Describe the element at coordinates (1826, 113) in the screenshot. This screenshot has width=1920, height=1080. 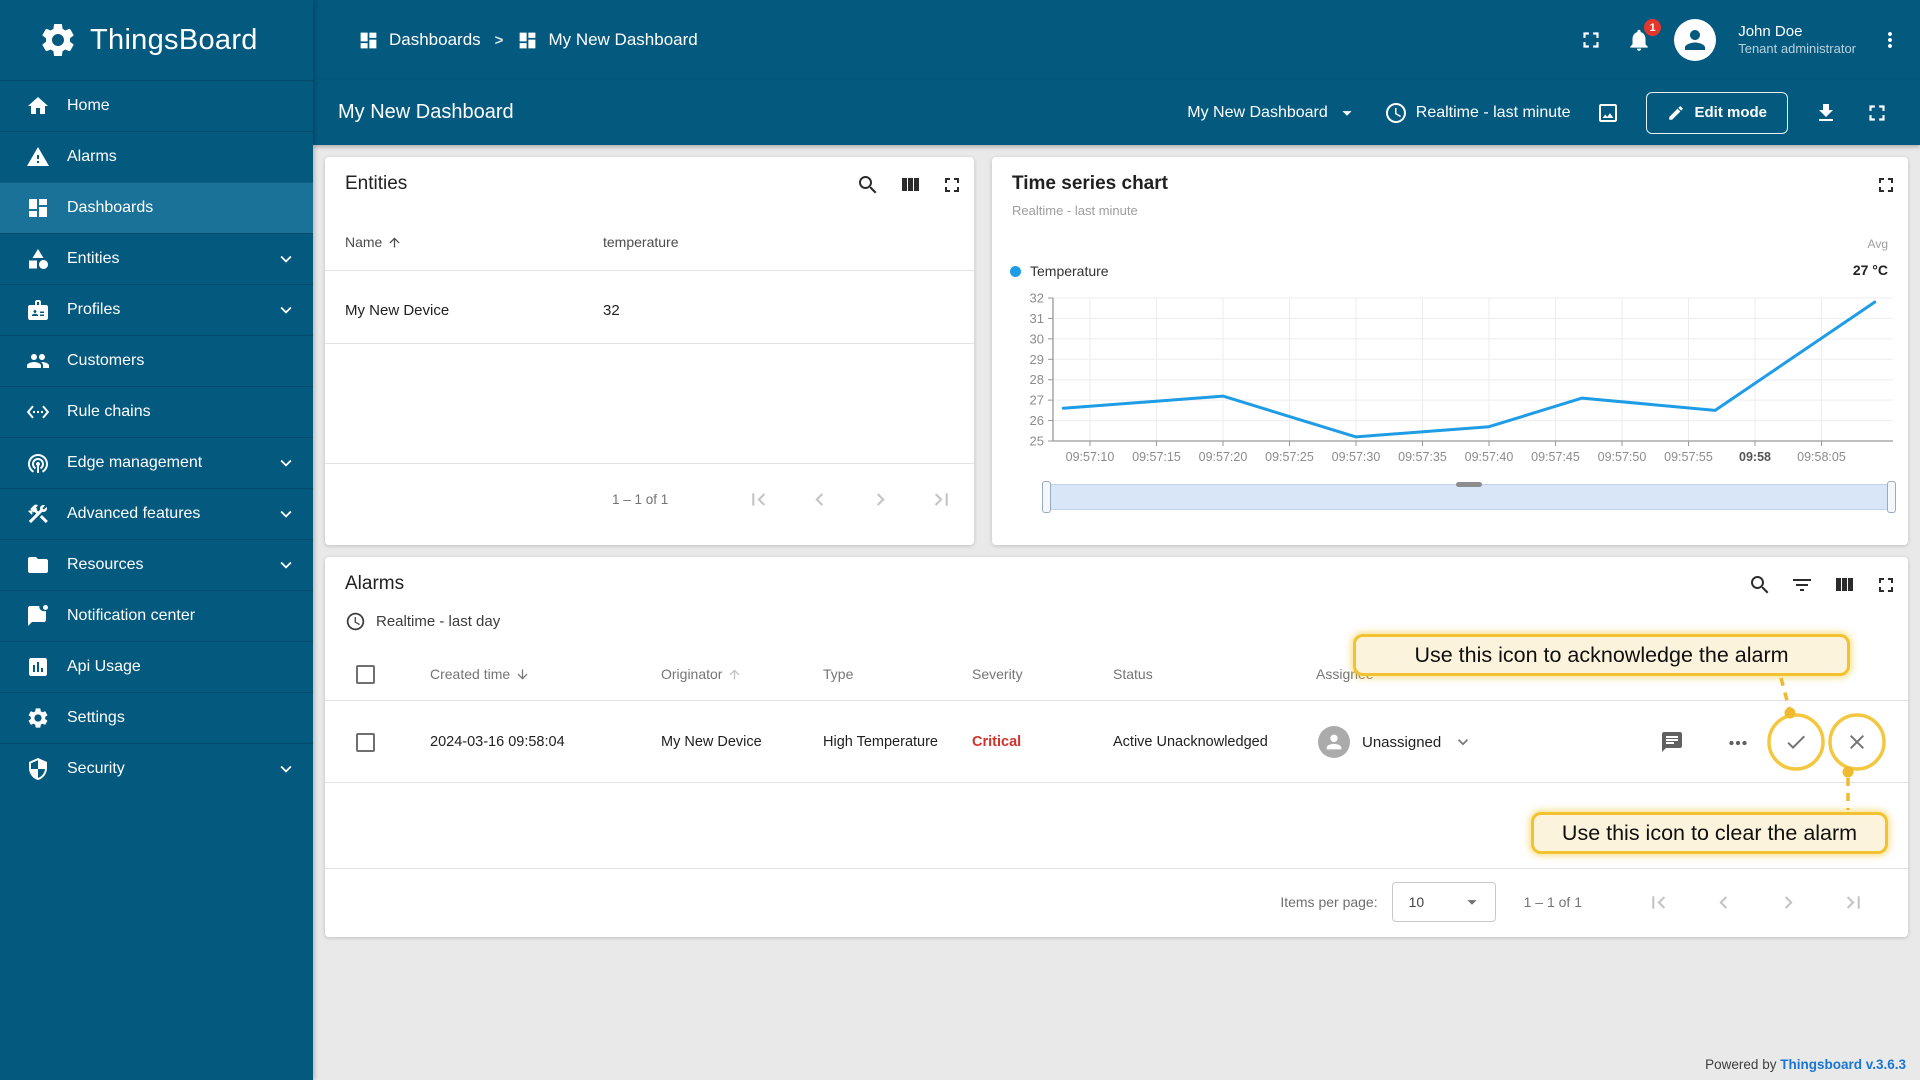
I see `download-icon` at that location.